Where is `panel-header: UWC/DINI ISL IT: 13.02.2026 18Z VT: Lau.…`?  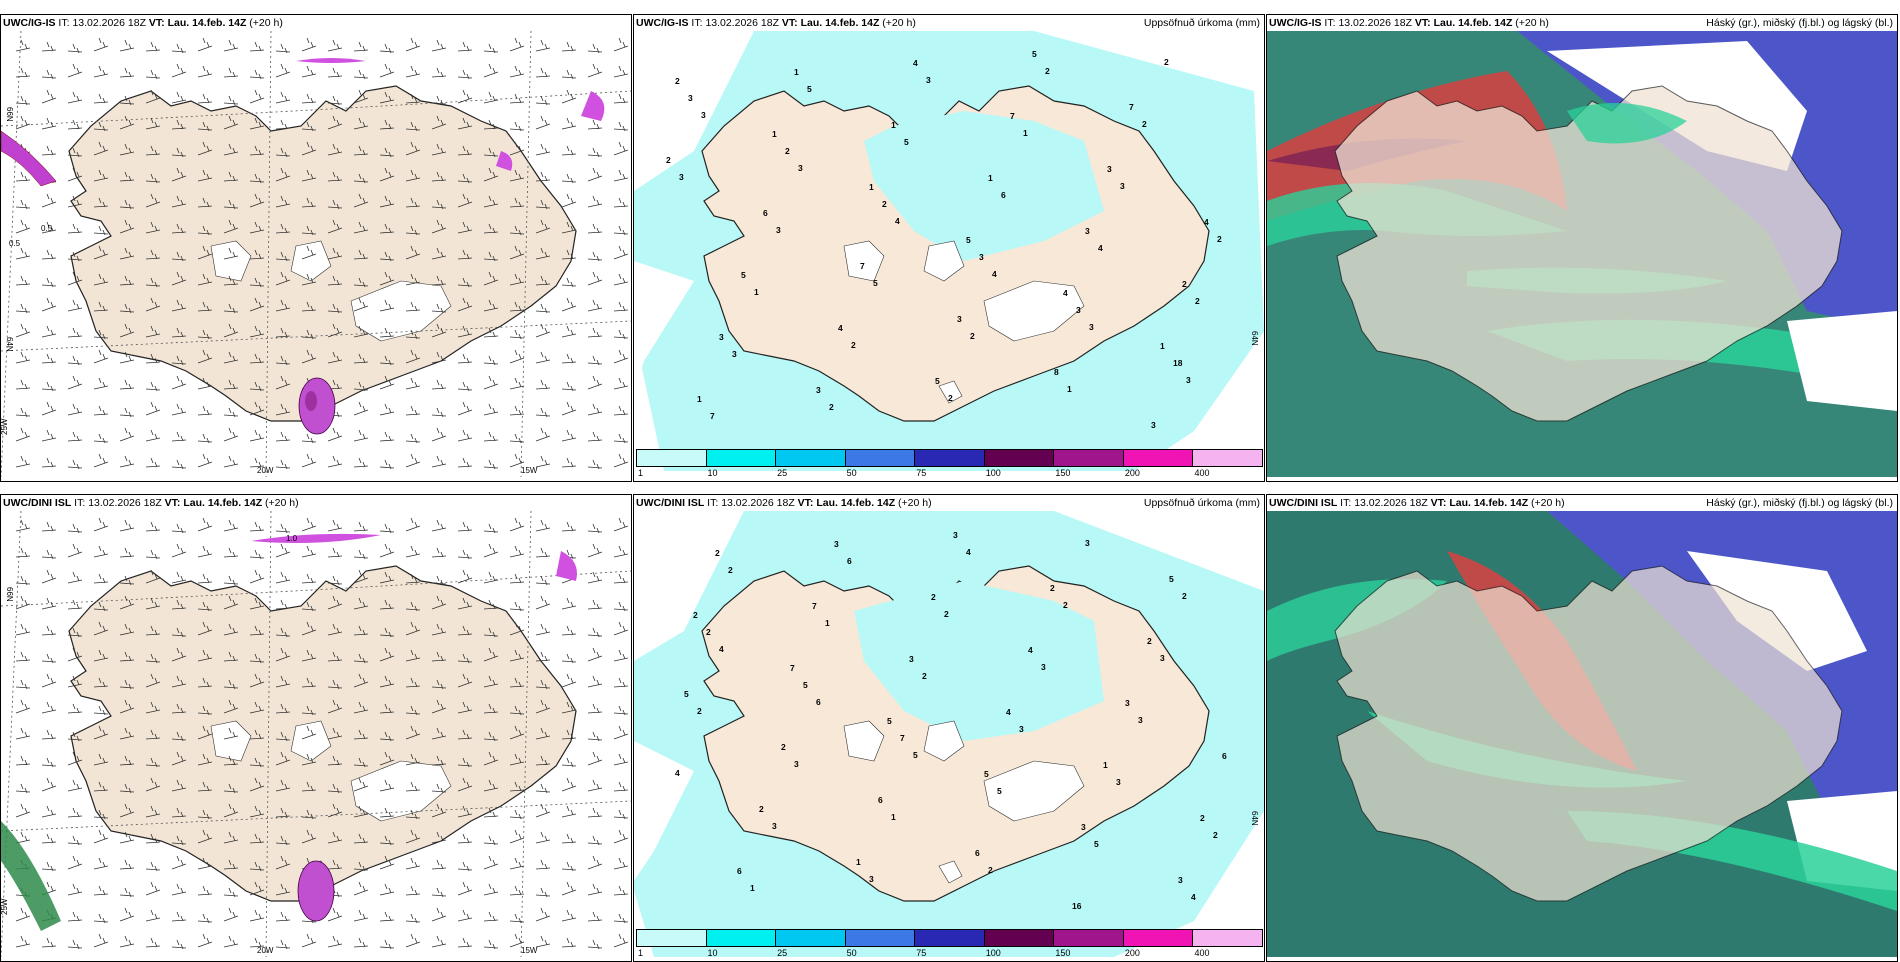
panel-header: UWC/DINI ISL IT: 13.02.2026 18Z VT: Lau.… is located at coordinates (151, 503).